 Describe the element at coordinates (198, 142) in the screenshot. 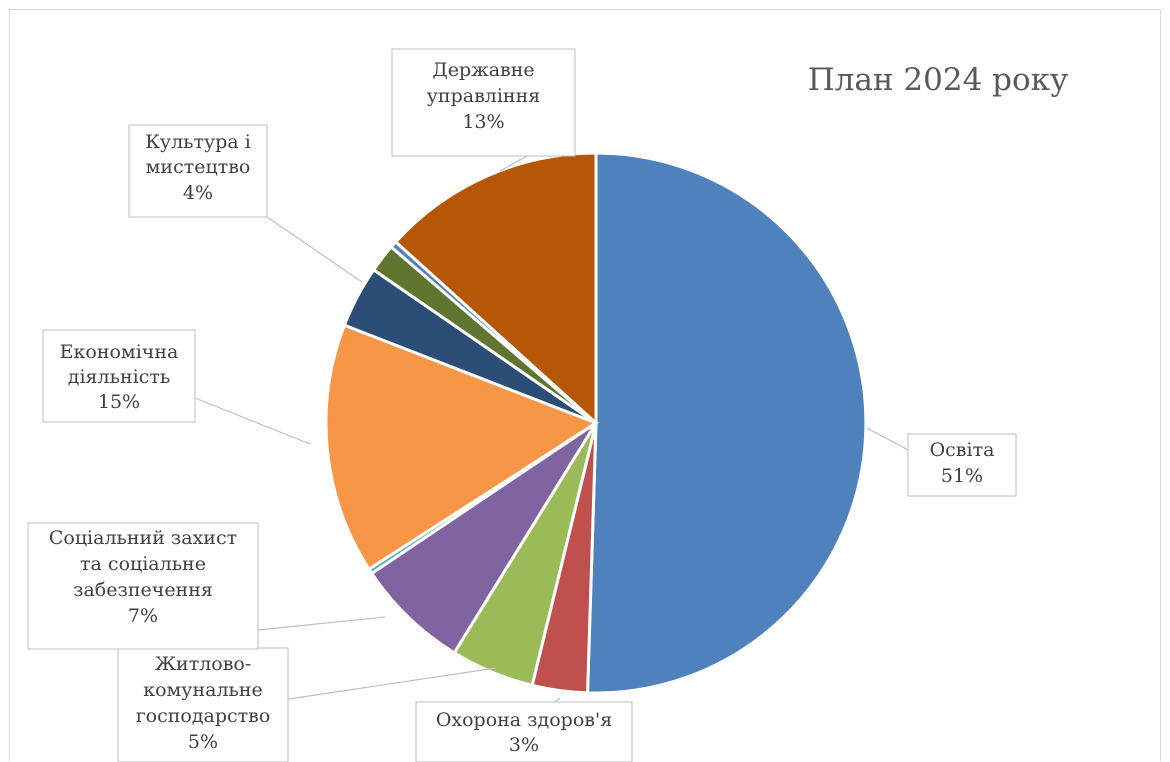

I see `data-label-category: Культура і` at that location.